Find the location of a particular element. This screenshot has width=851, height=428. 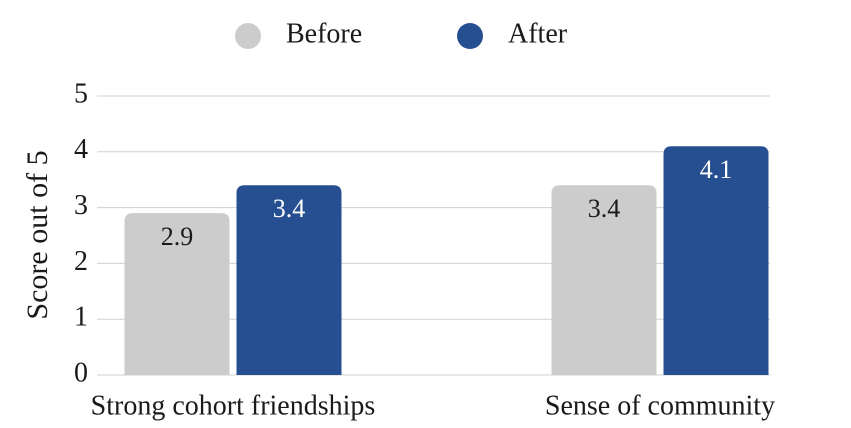

y-tick-label: 3 is located at coordinates (81, 205).